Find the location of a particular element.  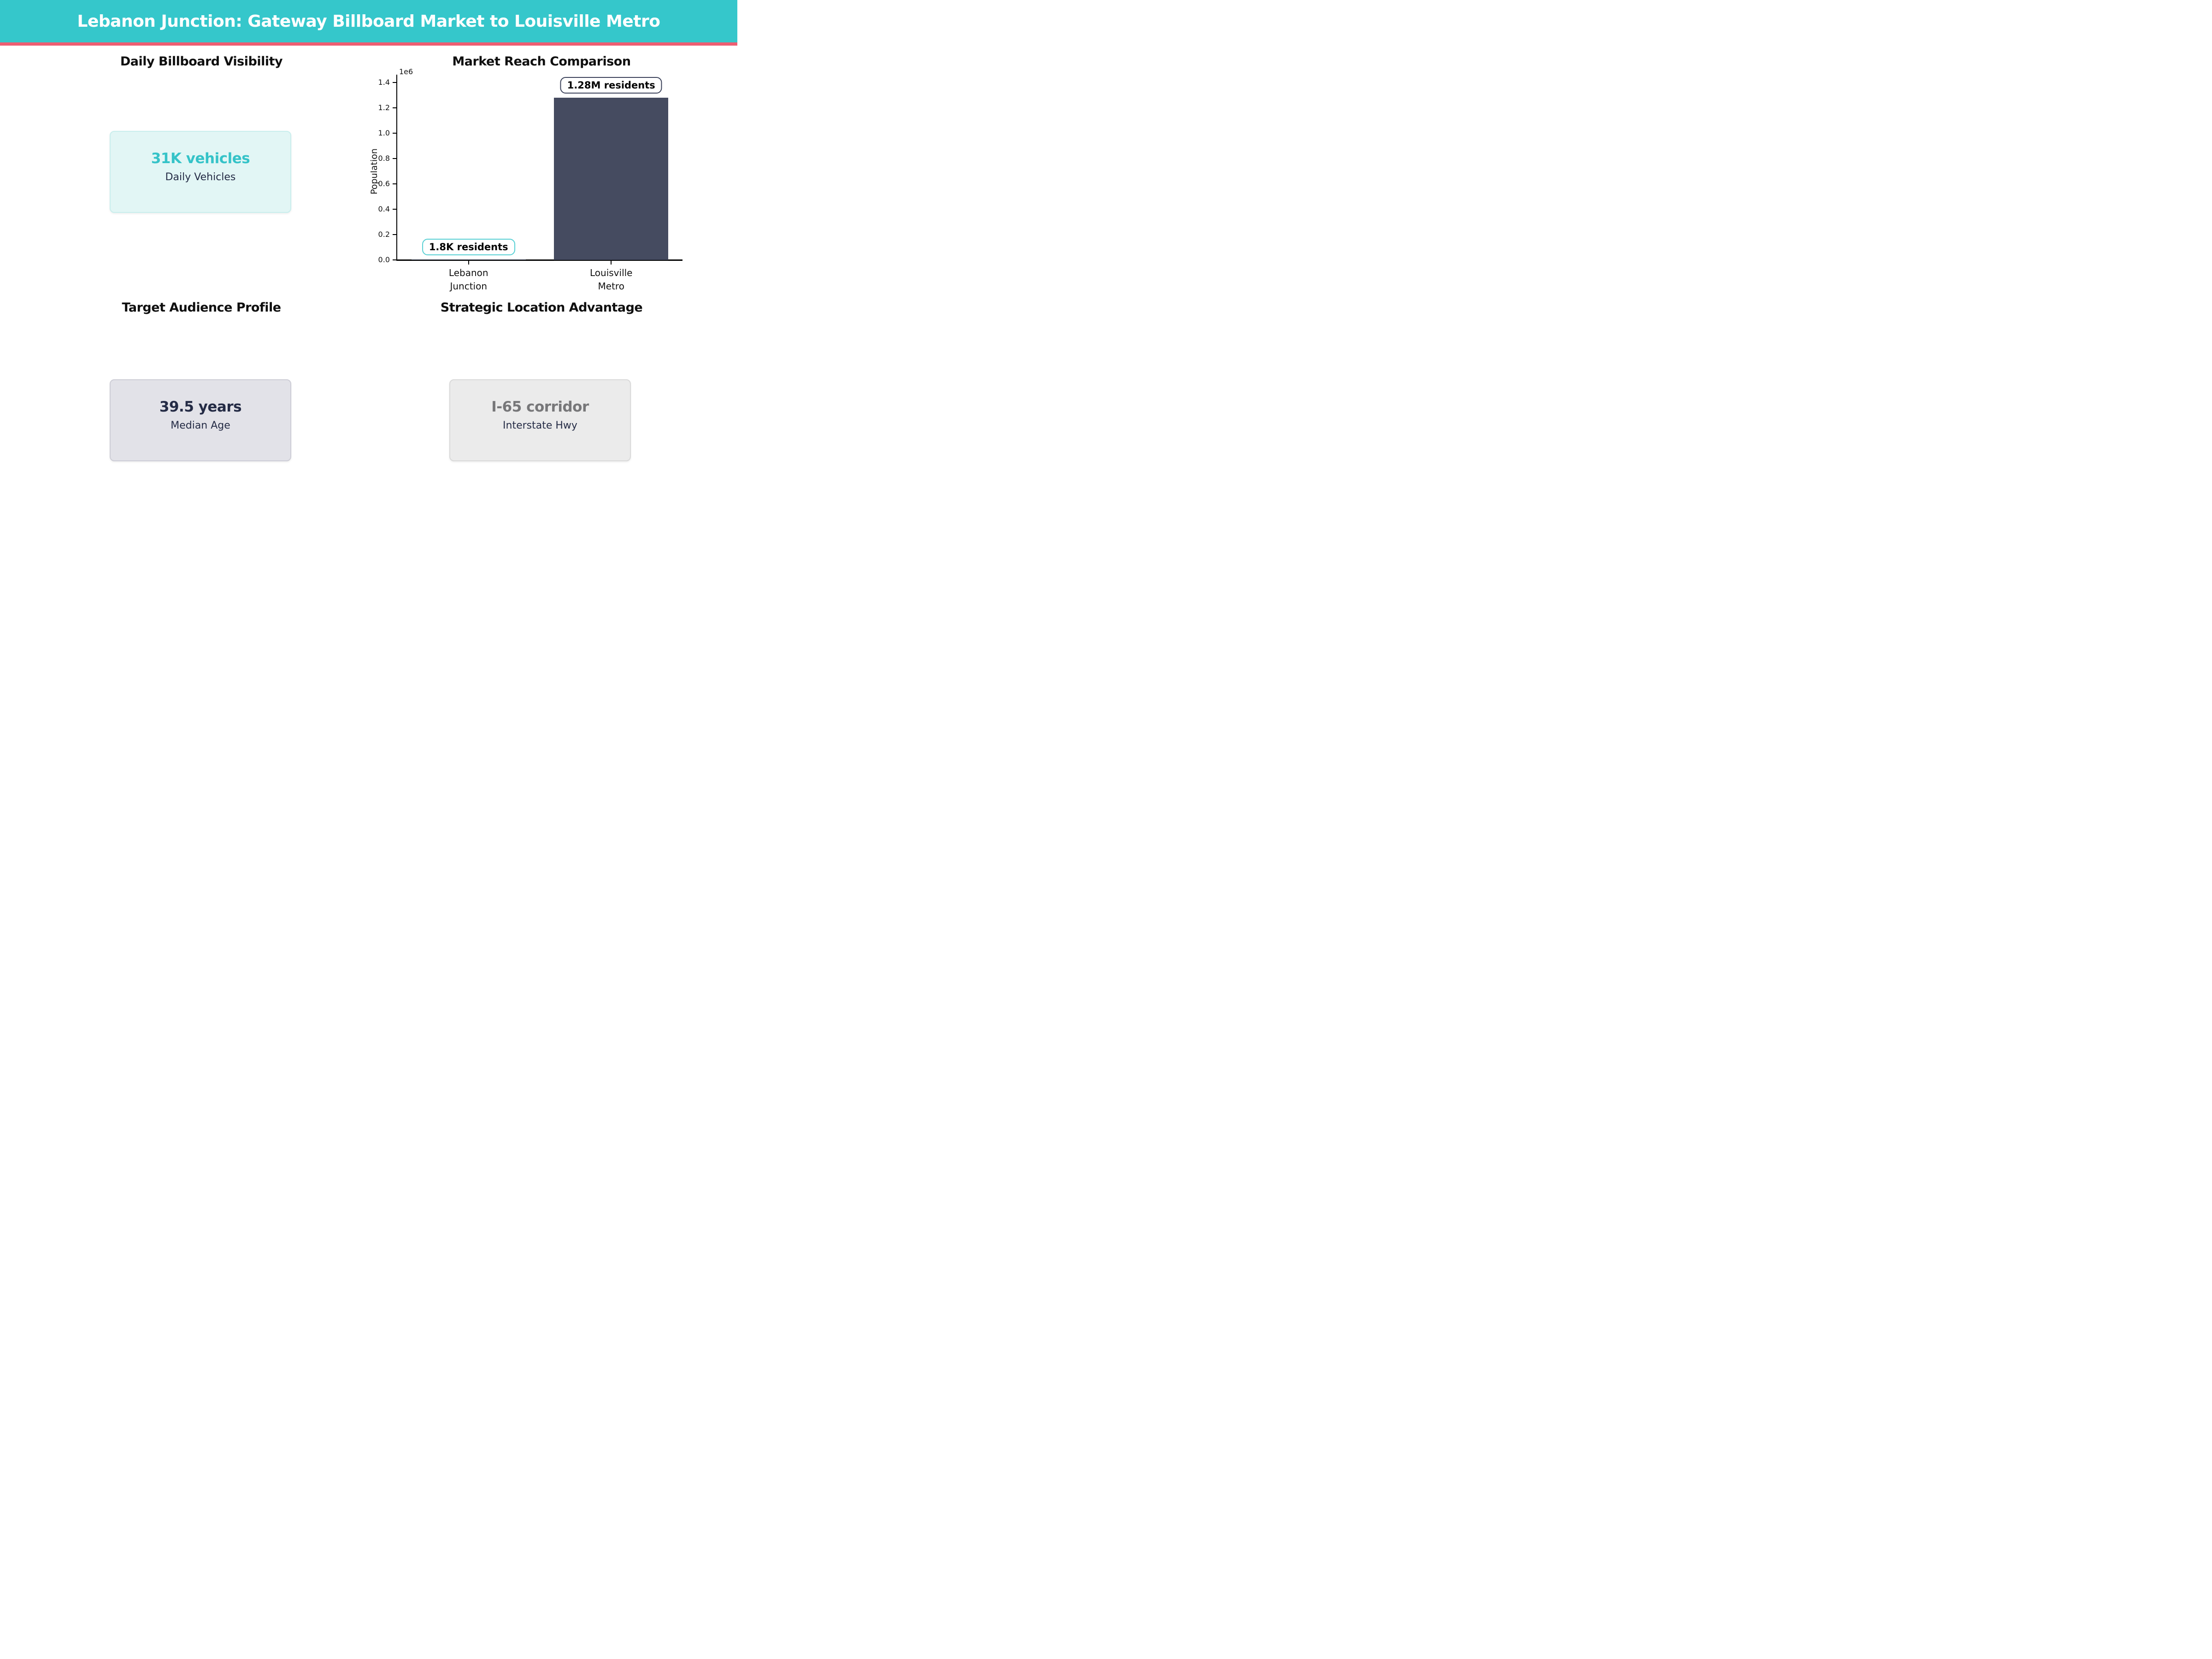

header-accent-strip is located at coordinates (368, 44).